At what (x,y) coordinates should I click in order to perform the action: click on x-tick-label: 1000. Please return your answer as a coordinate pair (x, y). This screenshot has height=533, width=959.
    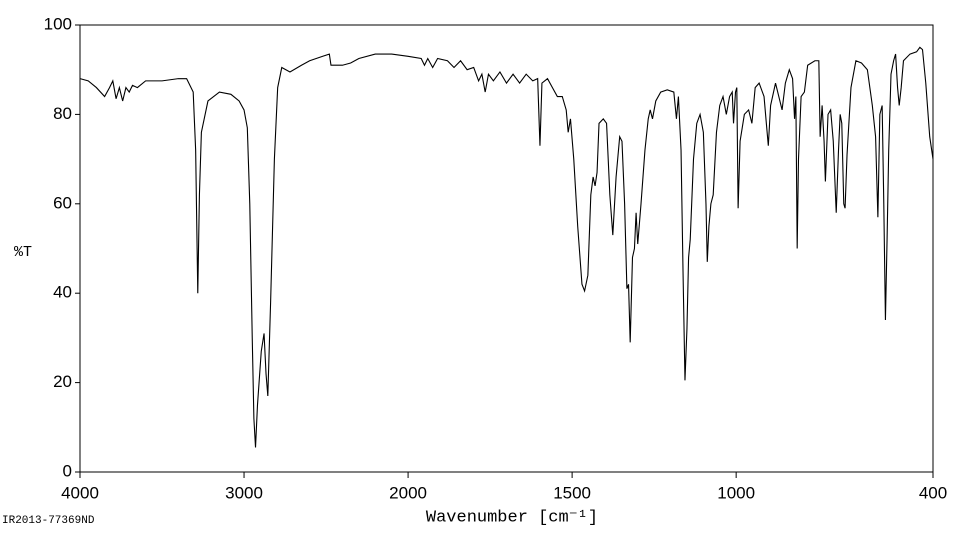
    Looking at the image, I should click on (736, 492).